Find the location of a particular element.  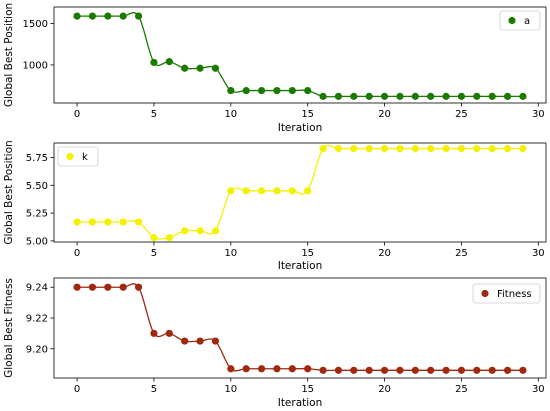

legend: k is located at coordinates (78, 156).